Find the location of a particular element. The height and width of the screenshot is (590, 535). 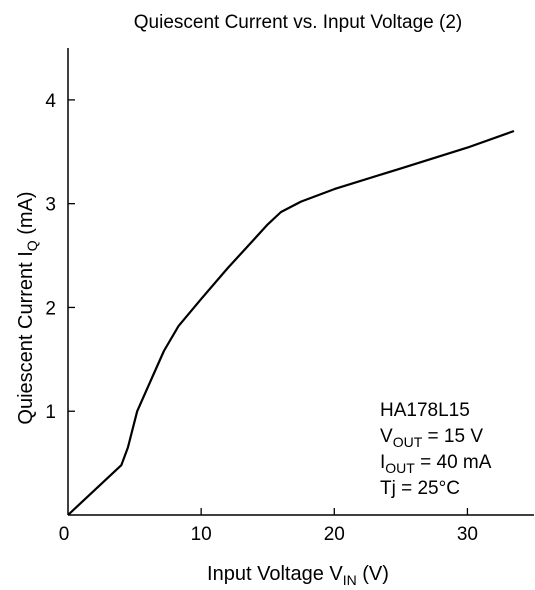

annotation-device: HA178L15 is located at coordinates (425, 410).